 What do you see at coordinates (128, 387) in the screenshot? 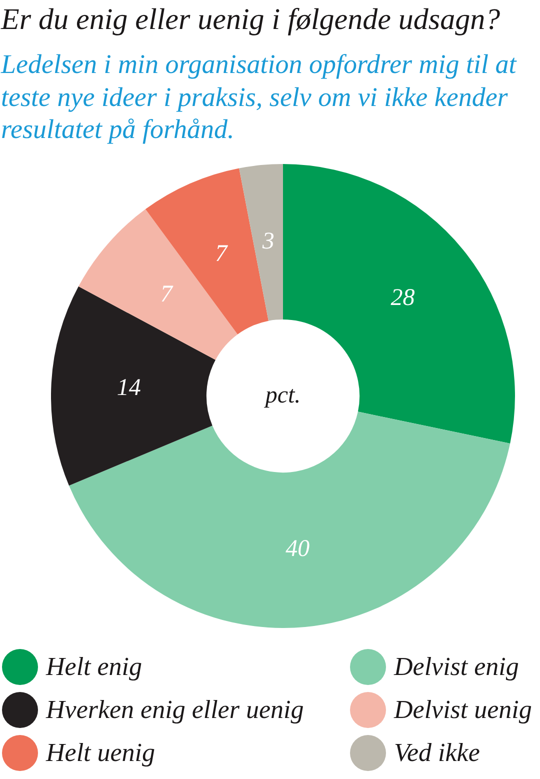
I see `data-label: 14` at bounding box center [128, 387].